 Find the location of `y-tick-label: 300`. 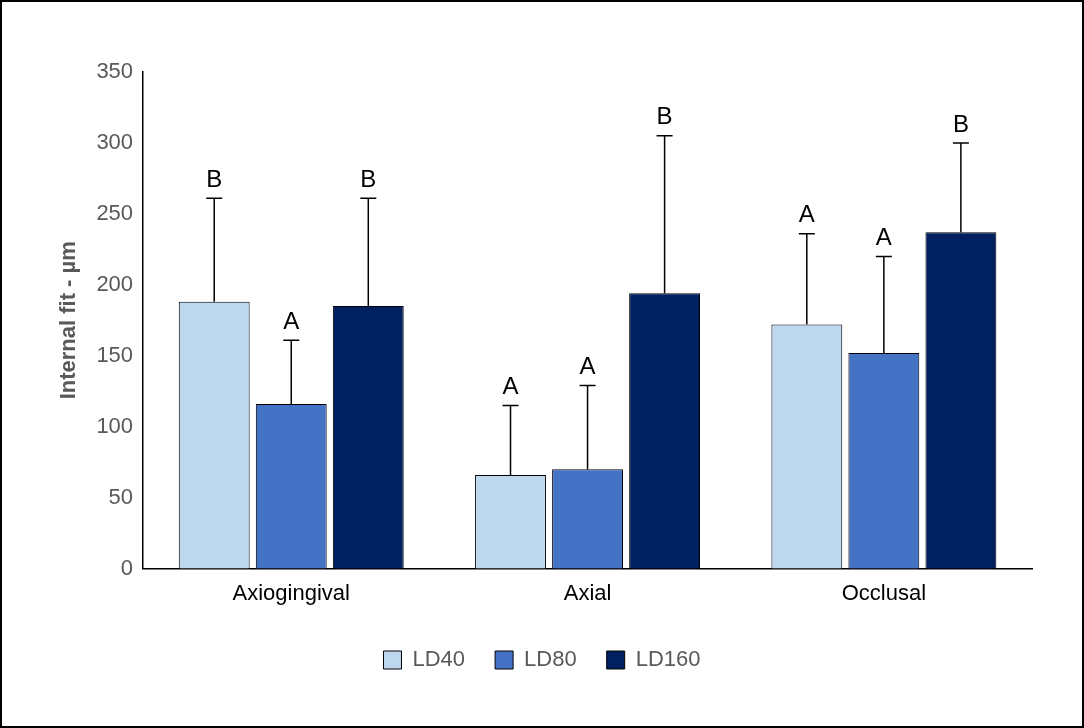

y-tick-label: 300 is located at coordinates (115, 142).